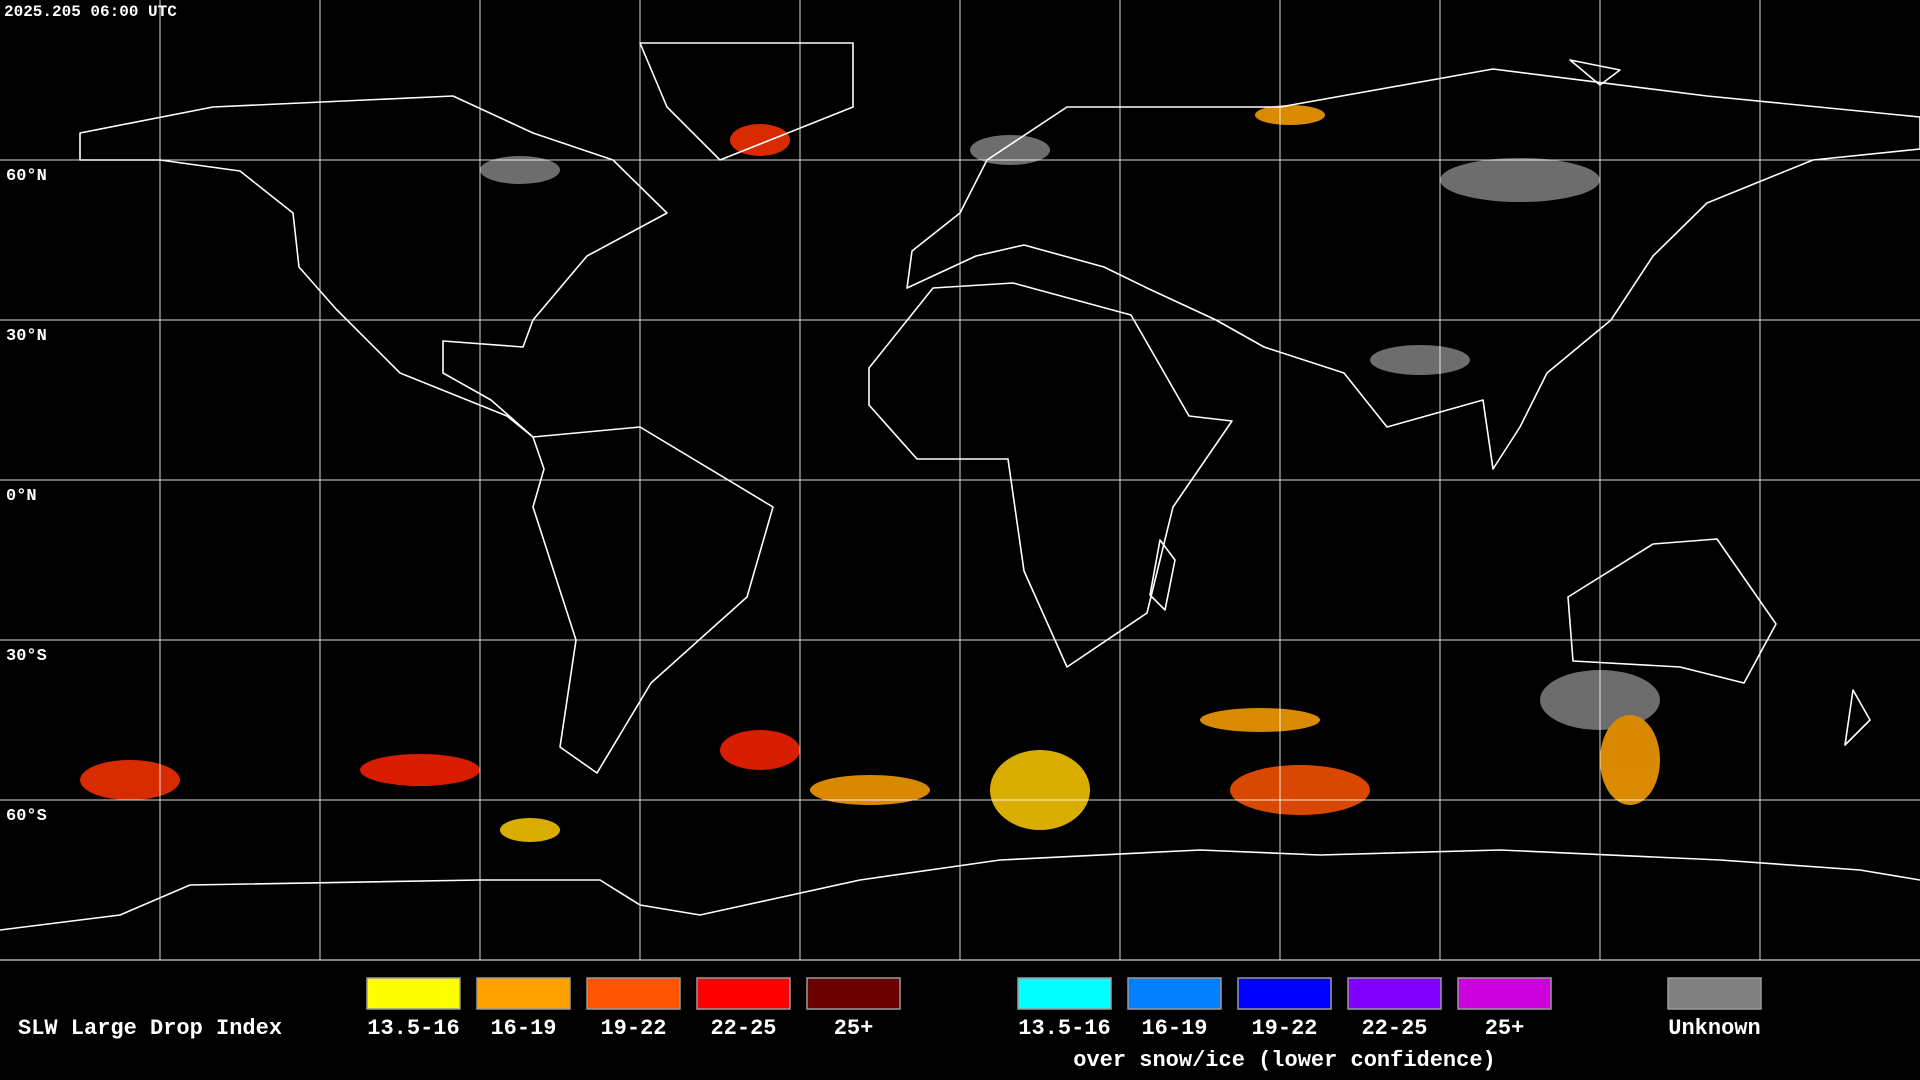 The height and width of the screenshot is (1080, 1920). Describe the element at coordinates (1284, 1060) in the screenshot. I see `legend-caption: over snow/ice (lower confidence)` at that location.